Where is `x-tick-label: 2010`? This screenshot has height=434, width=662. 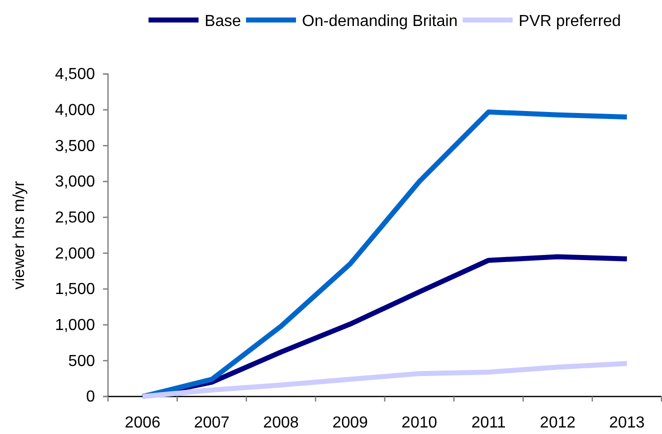
x-tick-label: 2010 is located at coordinates (420, 423).